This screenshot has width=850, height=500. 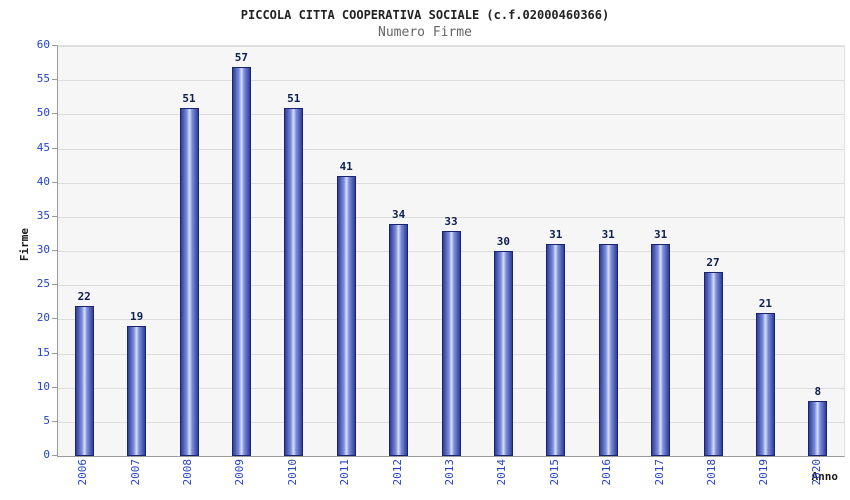 What do you see at coordinates (43, 181) in the screenshot?
I see `y-tick-label: 40` at bounding box center [43, 181].